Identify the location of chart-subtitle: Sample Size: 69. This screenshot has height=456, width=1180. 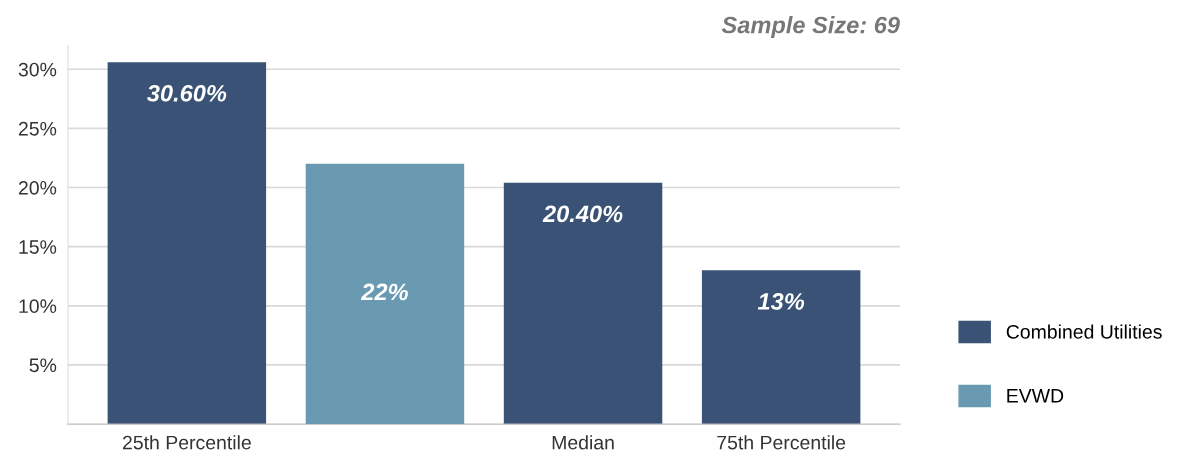
(810, 27).